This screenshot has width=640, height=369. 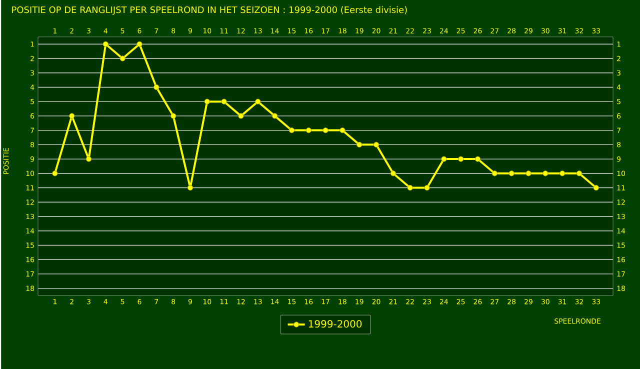 What do you see at coordinates (209, 10) in the screenshot?
I see `chart-title: POSITIE OP DE RANGLIJST PER SPEELROND IN HET SEIZOEN : 1999-2000 (Eerste divisie)` at bounding box center [209, 10].